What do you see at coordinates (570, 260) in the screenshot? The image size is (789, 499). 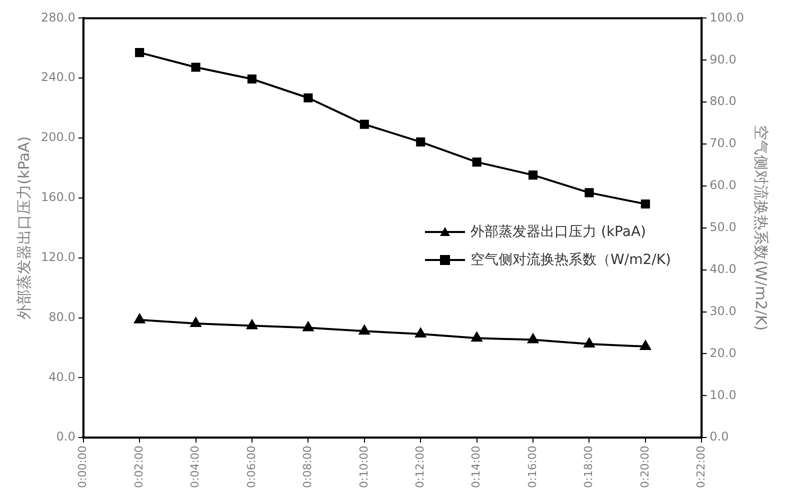 I see `legend-label: 空气侧对流换热系数（W/m2/K)` at bounding box center [570, 260].